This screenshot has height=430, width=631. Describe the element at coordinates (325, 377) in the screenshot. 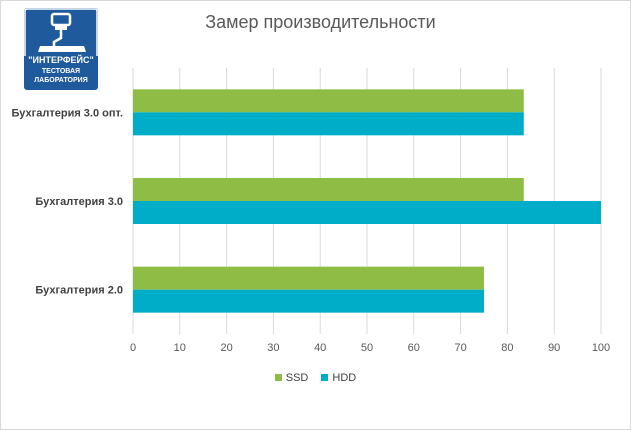

I see `legend-swatch-hdd` at that location.